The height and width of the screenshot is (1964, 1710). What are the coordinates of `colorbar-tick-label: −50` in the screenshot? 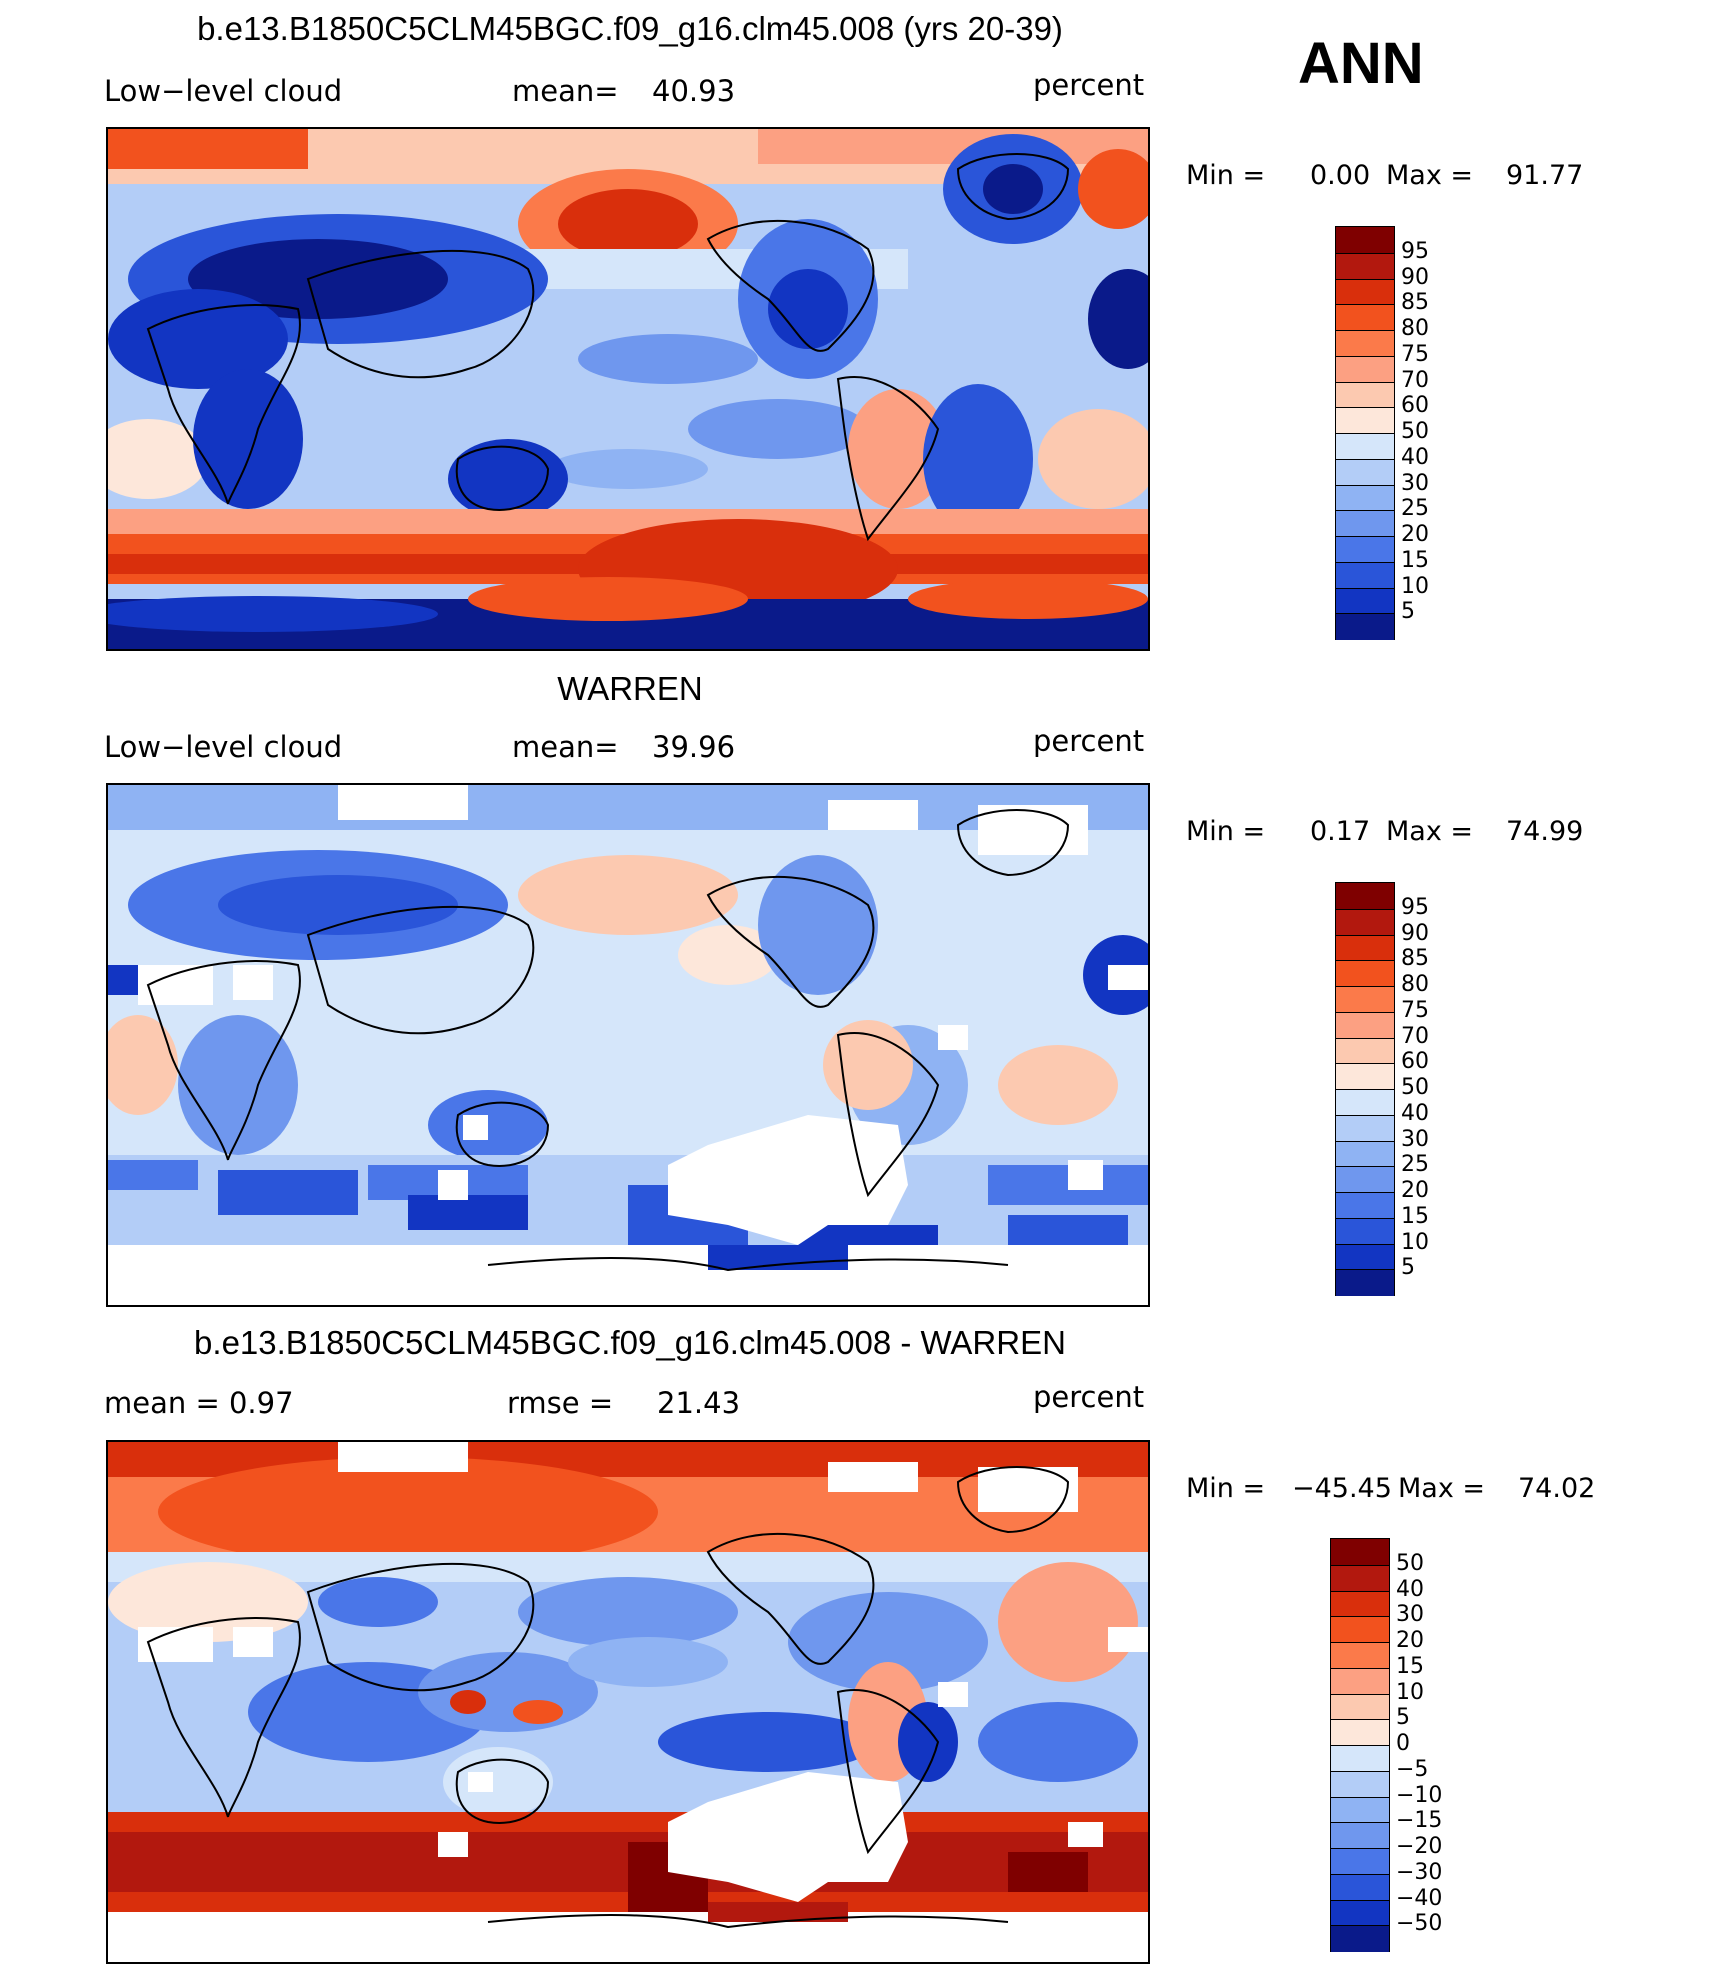 It's located at (1419, 1924).